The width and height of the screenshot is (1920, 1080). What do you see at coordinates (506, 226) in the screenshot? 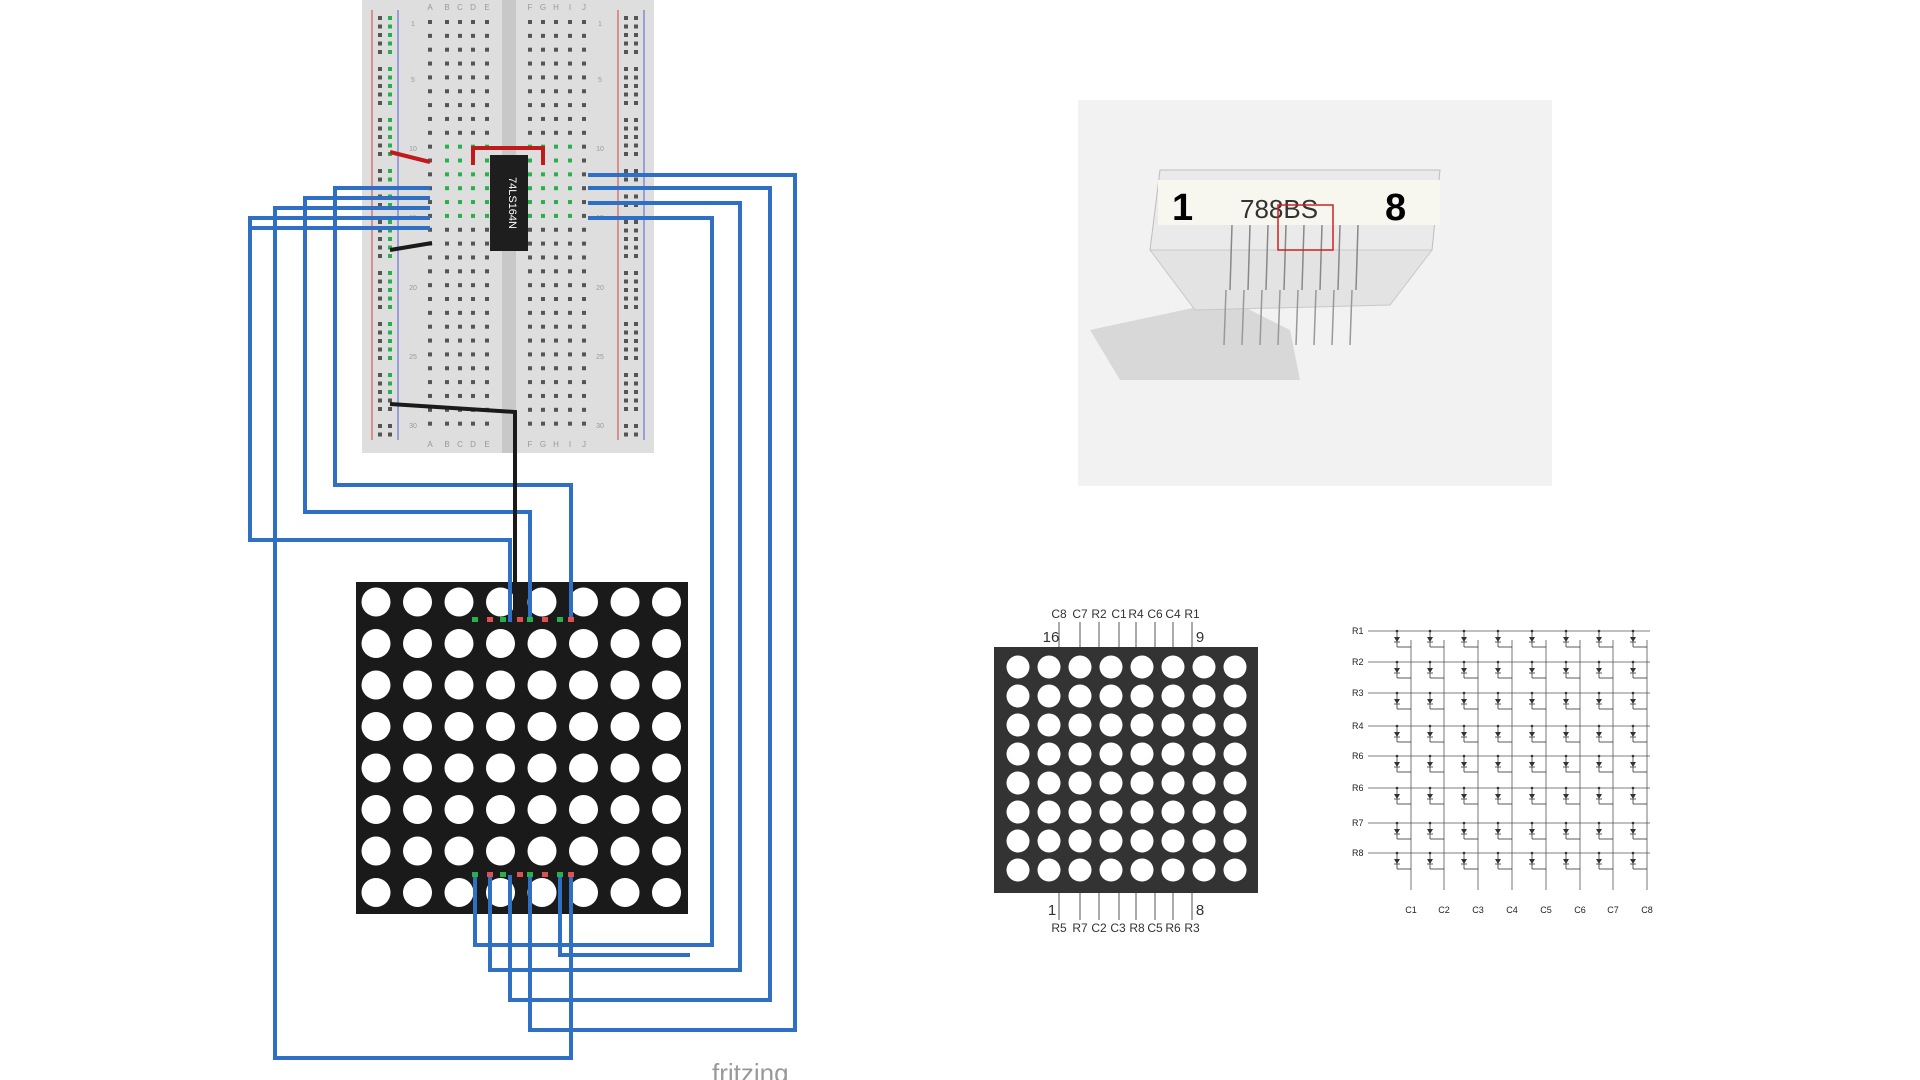
I see `column-letters: A B C D E F G H I J A B C D E F G H I J` at bounding box center [506, 226].